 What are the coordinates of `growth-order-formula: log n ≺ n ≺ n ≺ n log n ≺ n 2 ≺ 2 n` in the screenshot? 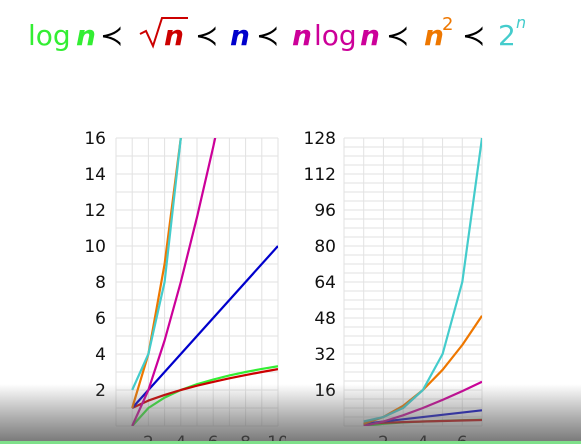 It's located at (277, 32).